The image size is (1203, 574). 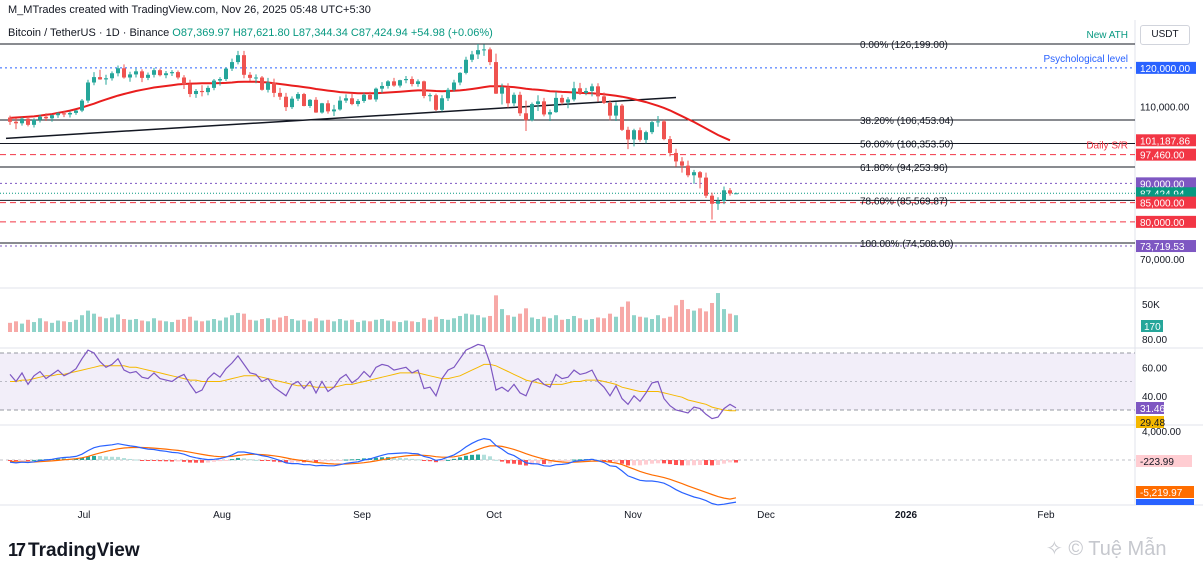 I want to click on legend-high: H87,621.80, so click(x=261, y=33).